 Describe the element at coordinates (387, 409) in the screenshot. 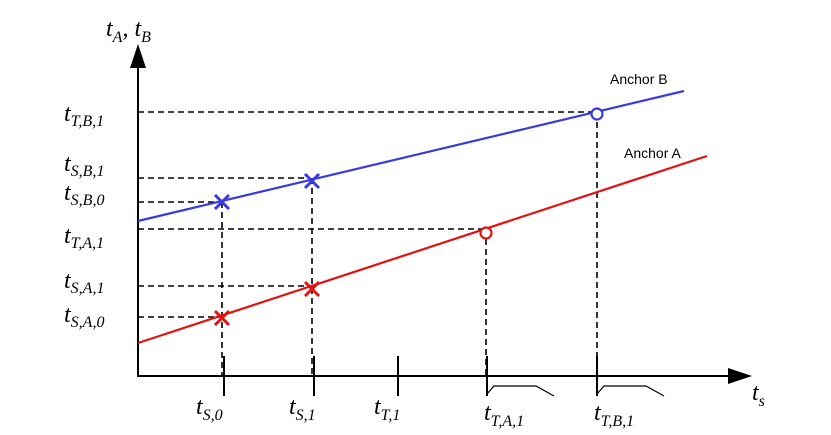

I see `x-label-t-t-1: tT,1` at that location.